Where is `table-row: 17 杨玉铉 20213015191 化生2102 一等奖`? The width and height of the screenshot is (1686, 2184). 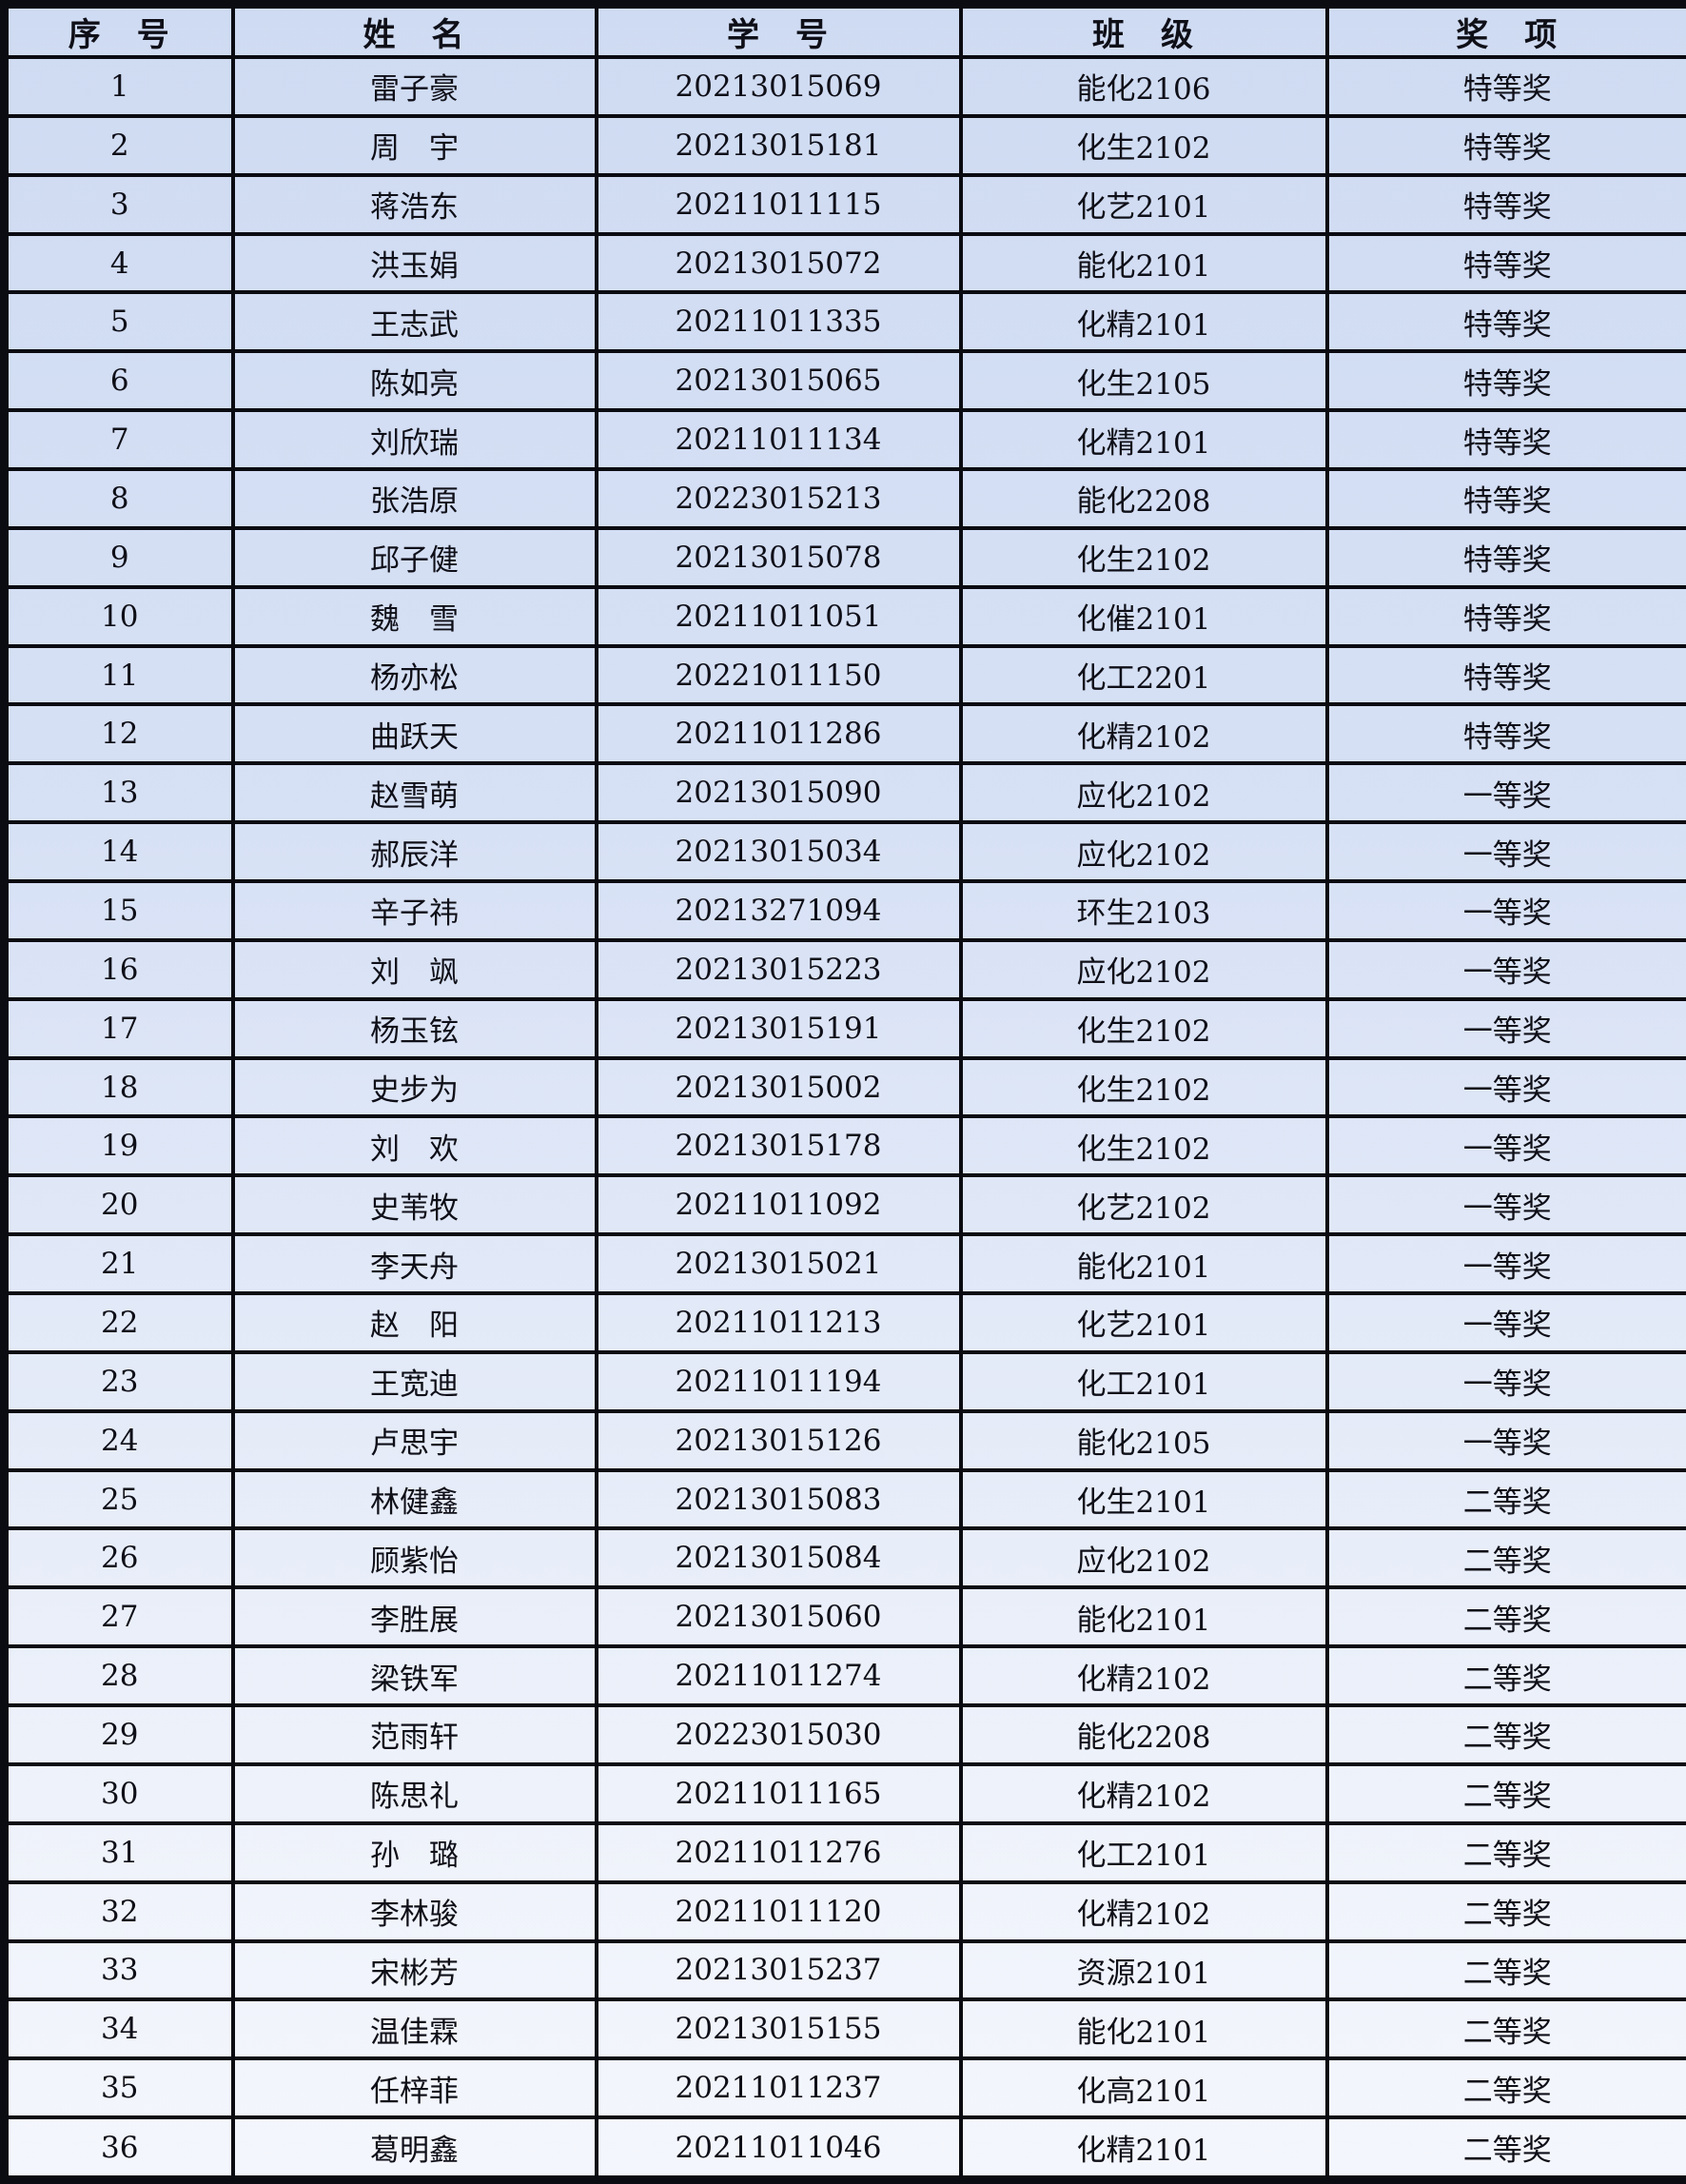
table-row: 17 杨玉铉 20213015191 化生2102 一等奖 is located at coordinates (844, 1028).